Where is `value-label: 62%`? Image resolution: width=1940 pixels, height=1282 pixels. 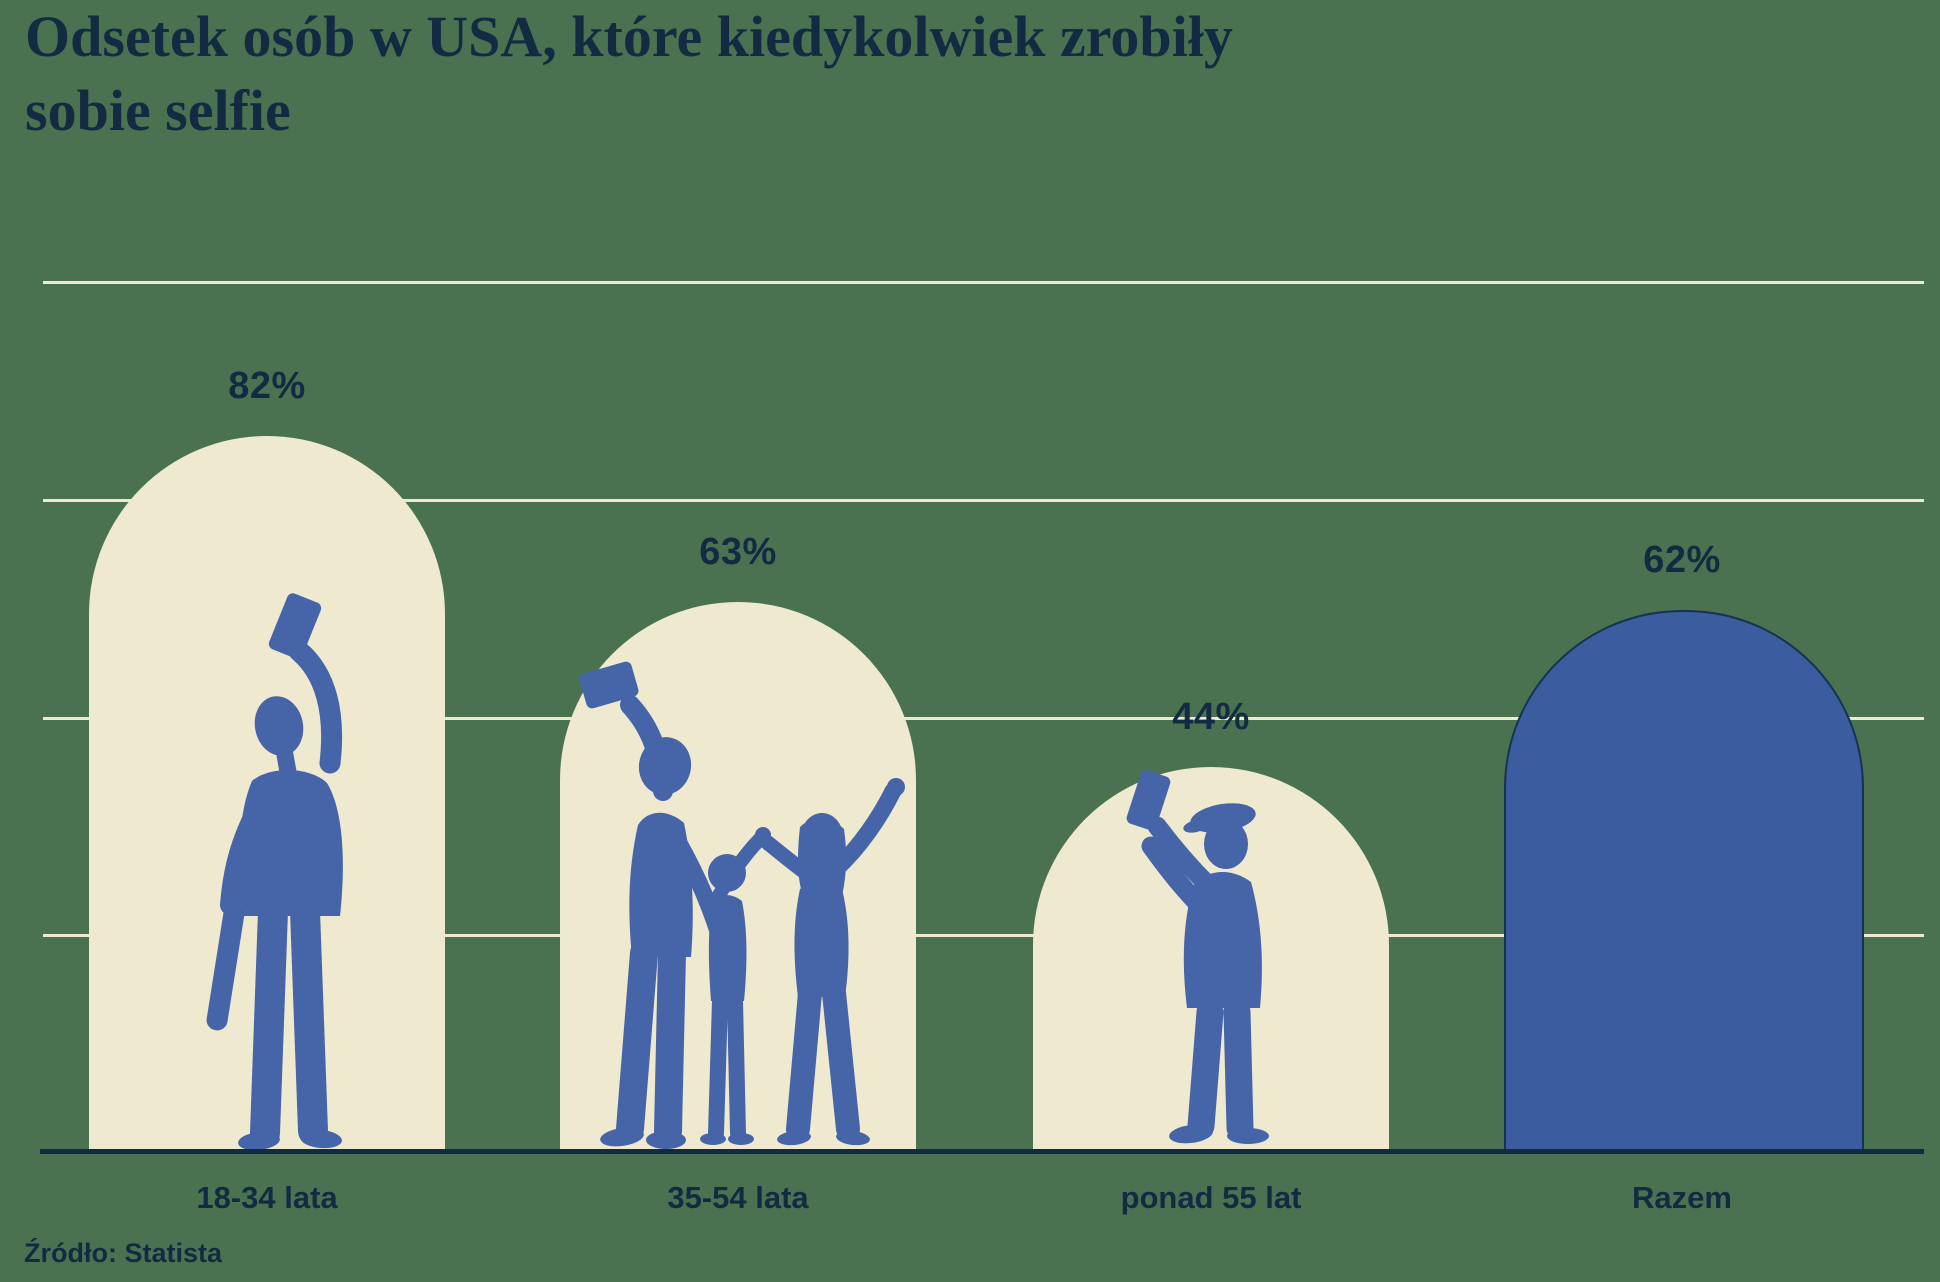 value-label: 62% is located at coordinates (1682, 560).